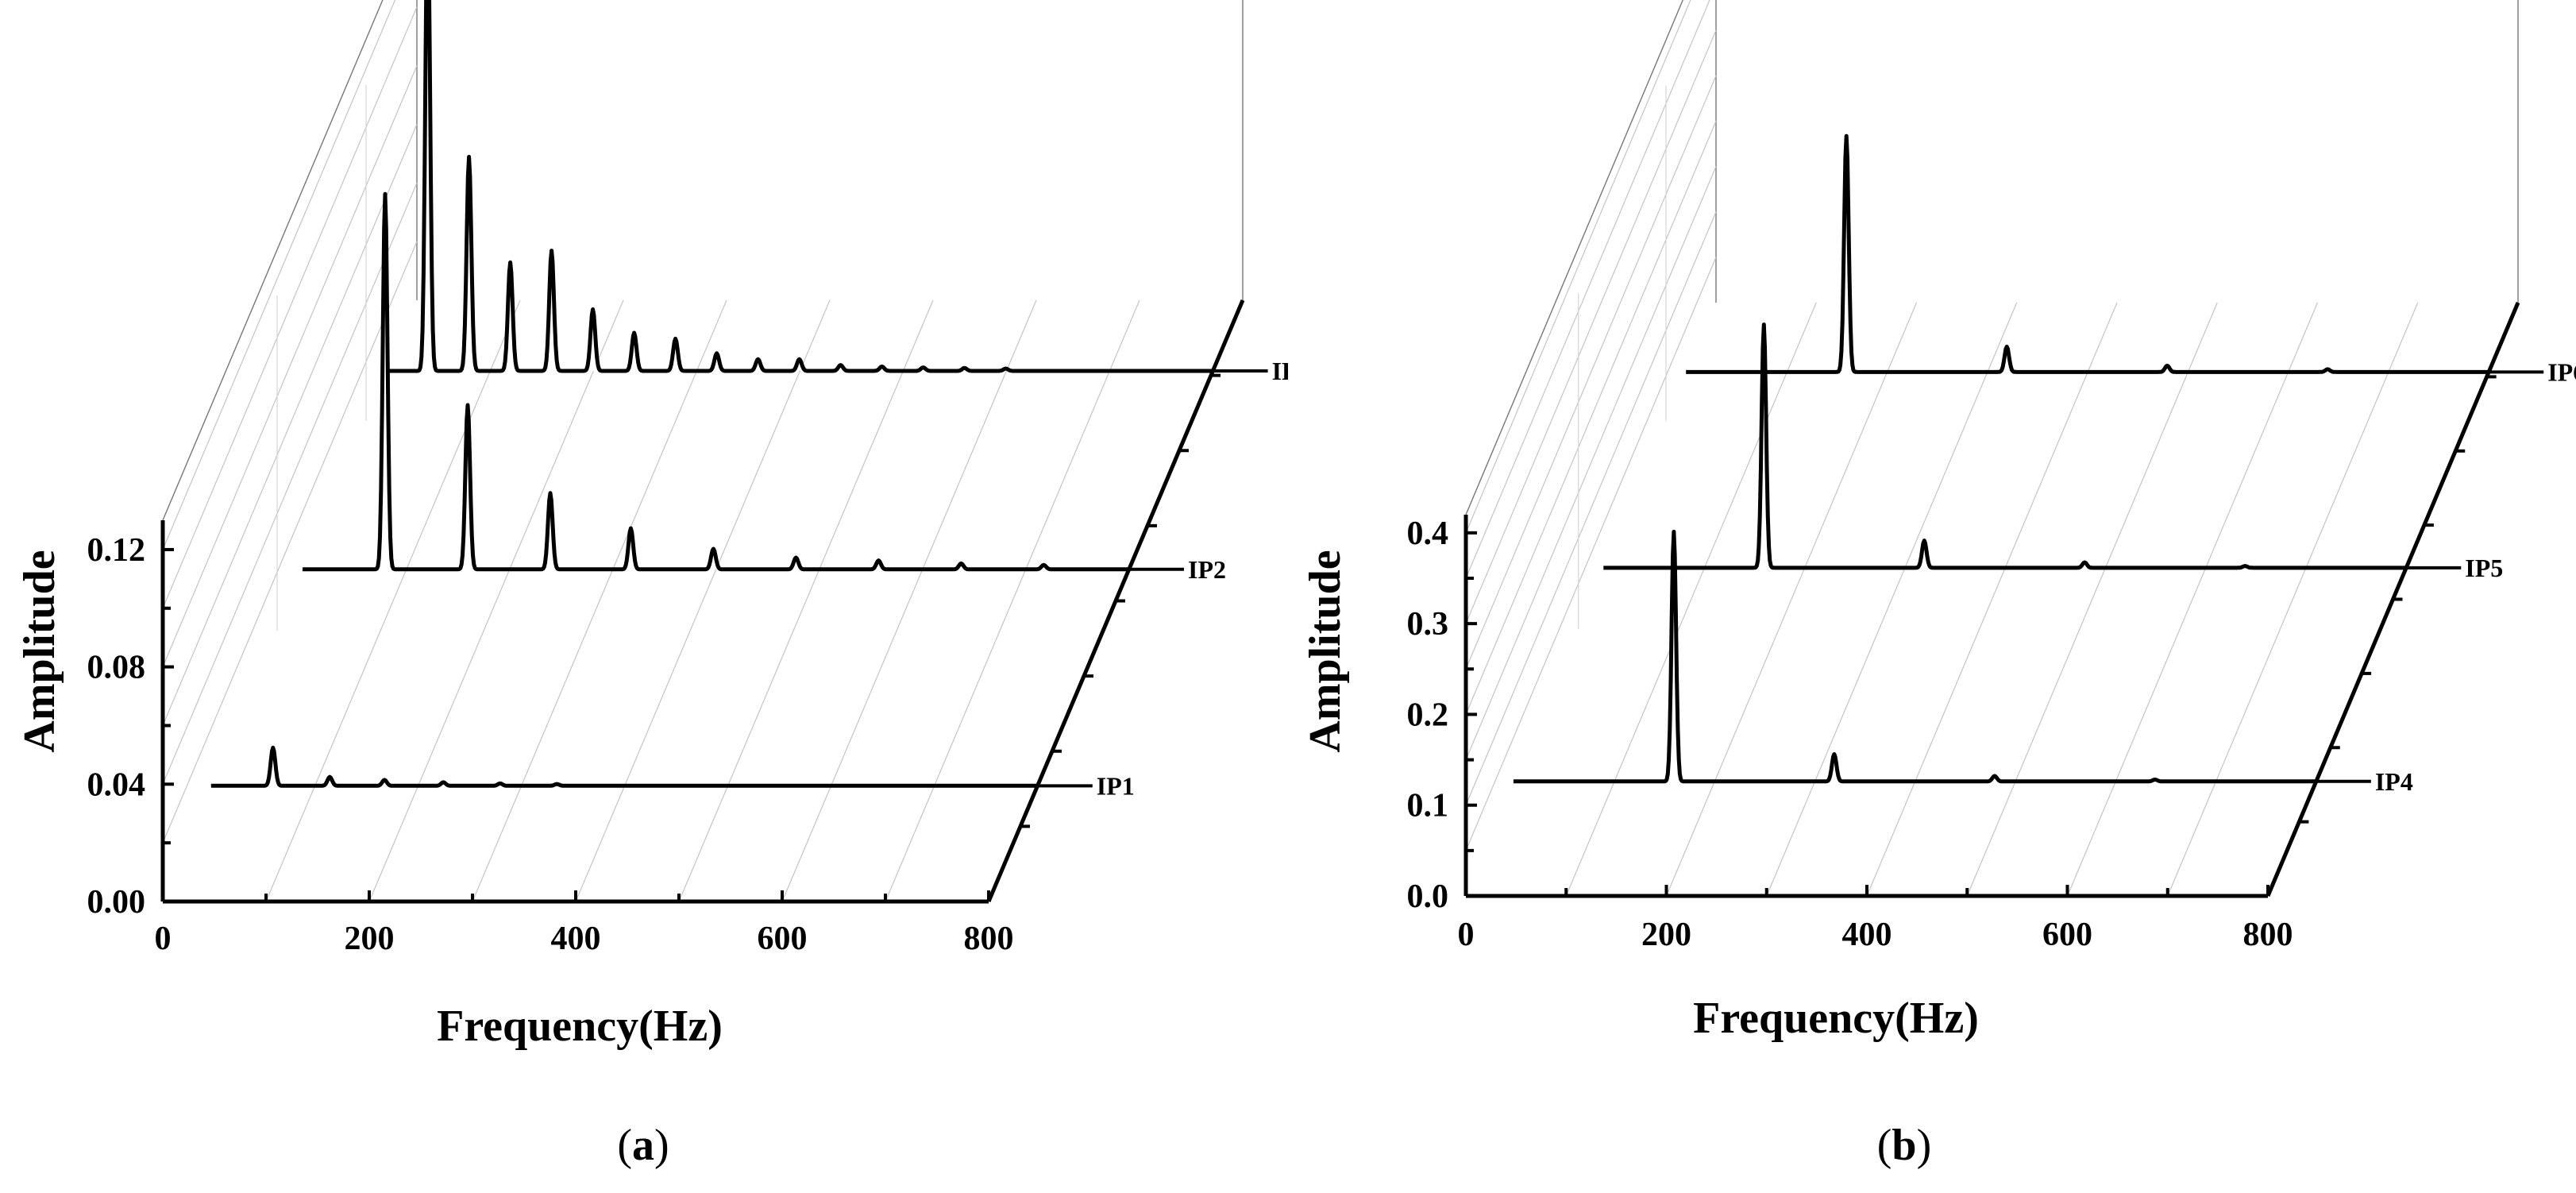  I want to click on series-ip2: IP2, so click(763, 387).